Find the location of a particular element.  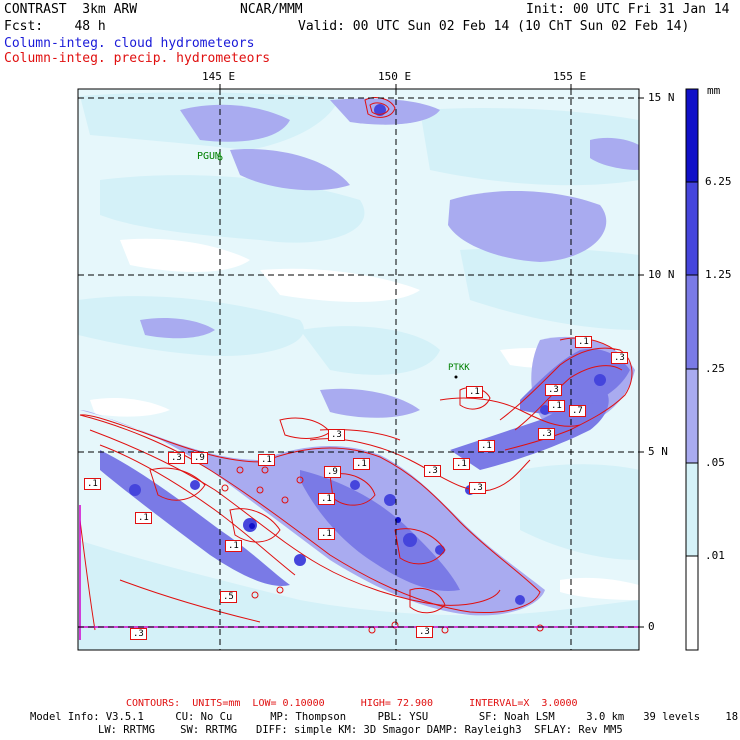

colorbar-unit: mm is located at coordinates (714, 90).